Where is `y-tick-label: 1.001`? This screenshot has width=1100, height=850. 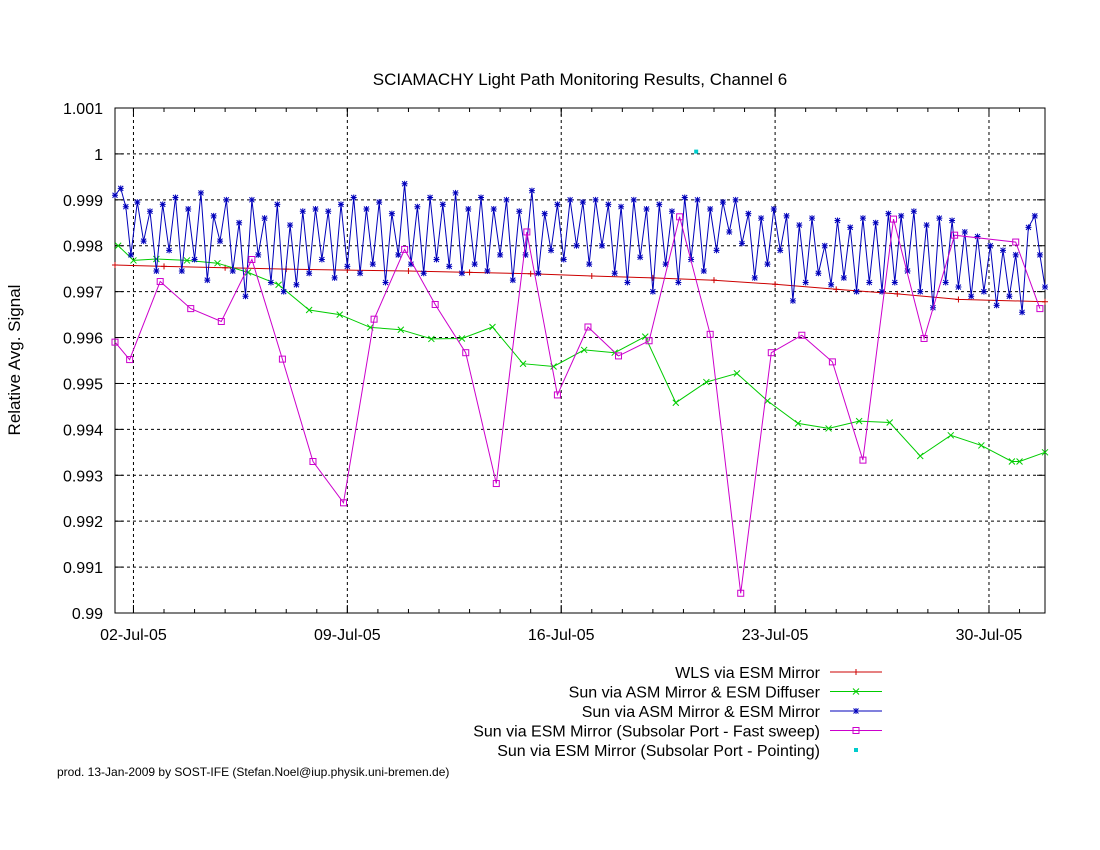
y-tick-label: 1.001 is located at coordinates (83, 109).